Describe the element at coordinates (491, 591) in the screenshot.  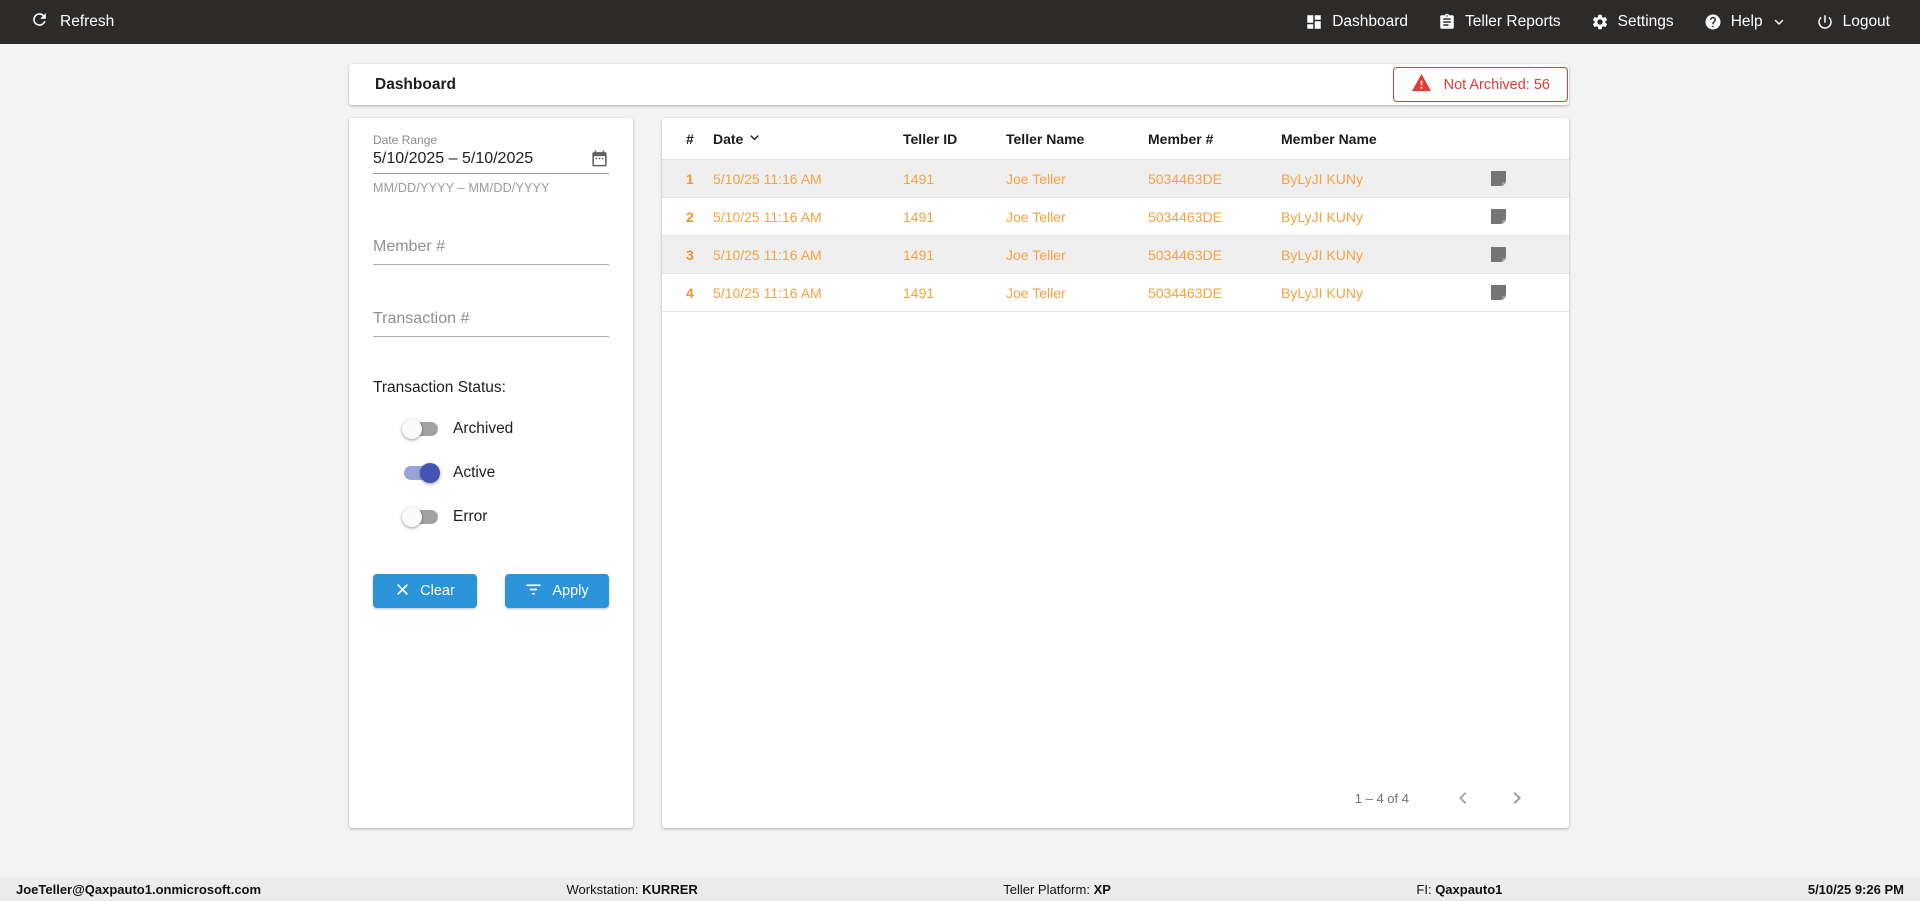
I see `filter-buttons: Clear Apply` at that location.